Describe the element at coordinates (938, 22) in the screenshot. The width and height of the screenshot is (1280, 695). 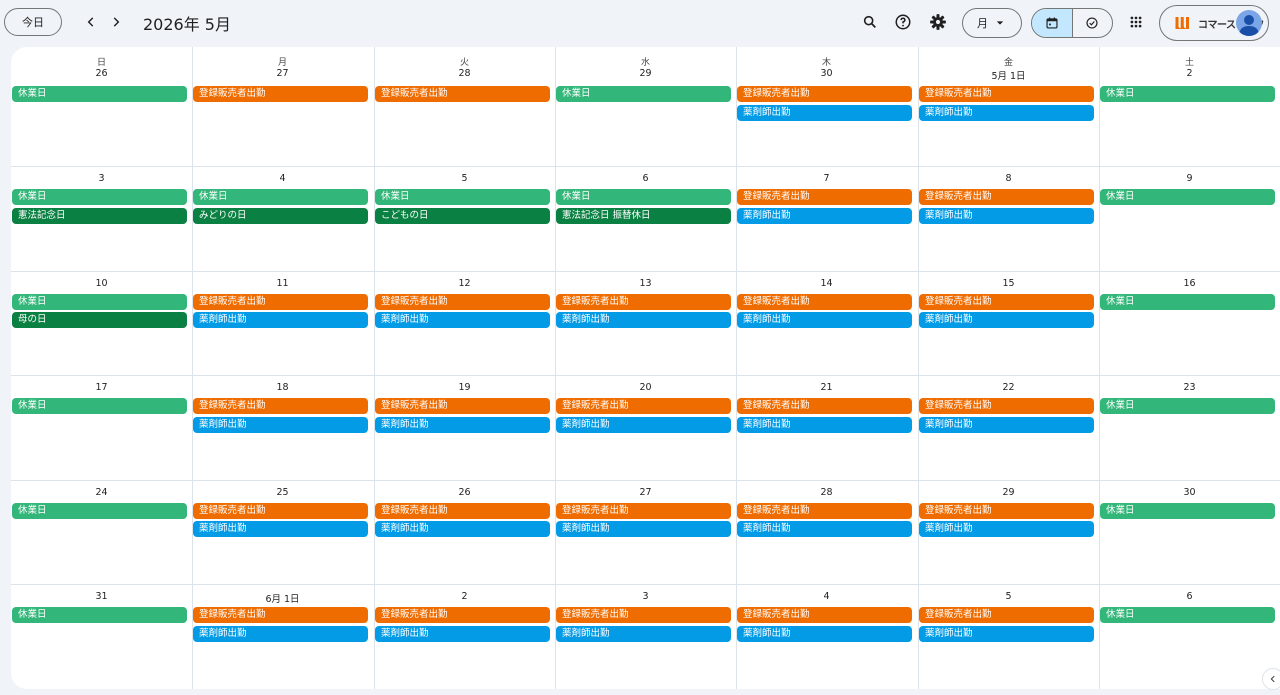
I see `settings-button` at that location.